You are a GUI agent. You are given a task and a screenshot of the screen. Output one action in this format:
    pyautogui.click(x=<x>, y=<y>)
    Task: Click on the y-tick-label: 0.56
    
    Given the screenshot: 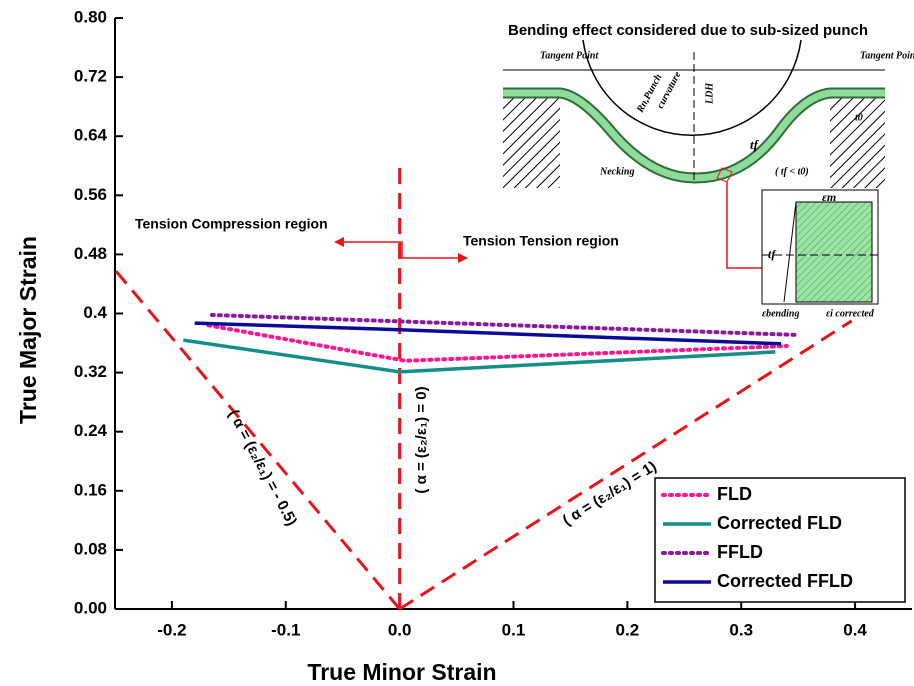 What is the action you would take?
    pyautogui.click(x=90, y=194)
    